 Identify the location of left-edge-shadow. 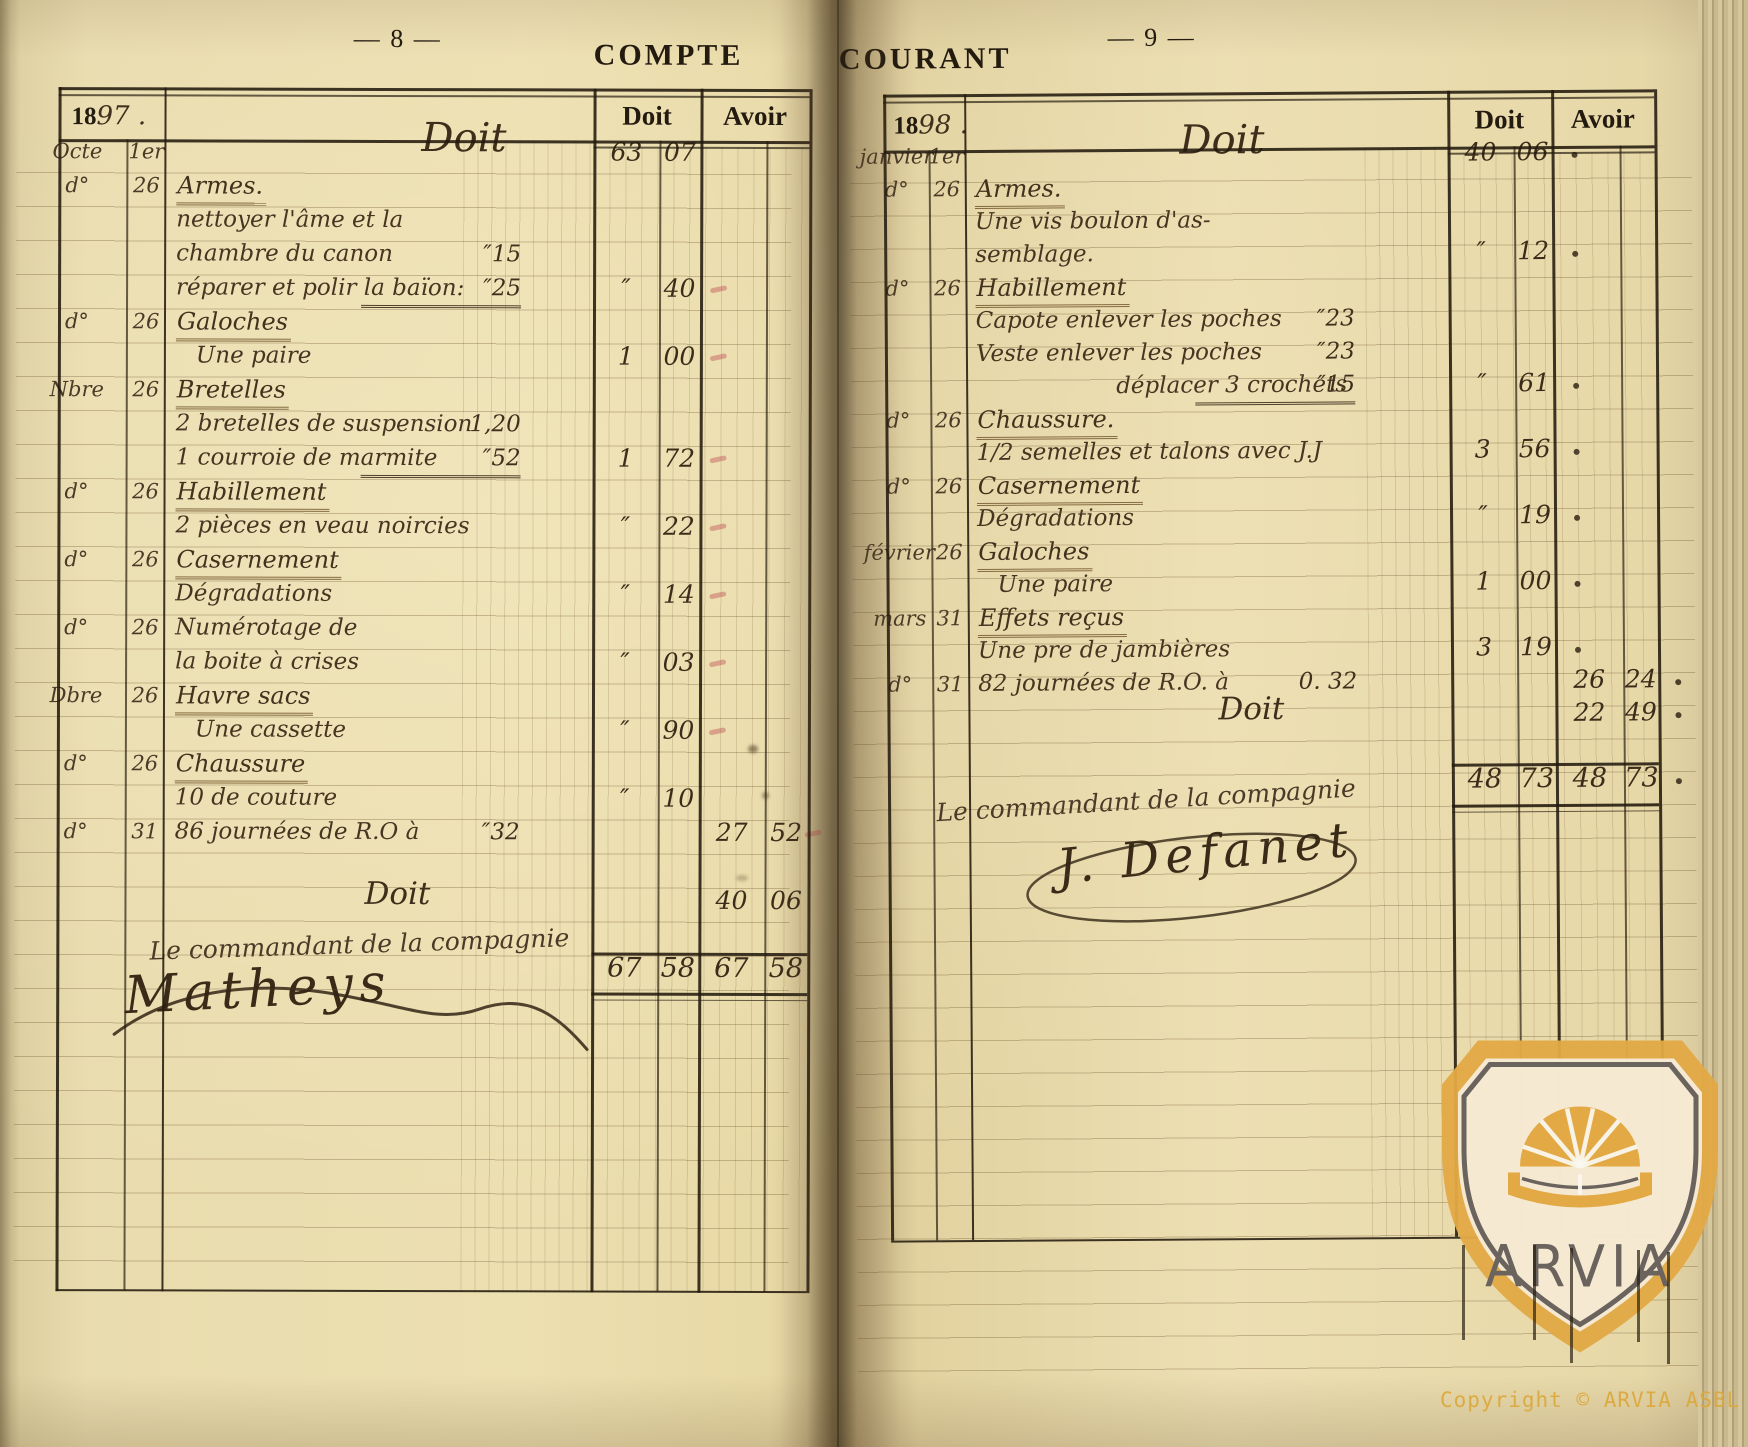
(10, 723).